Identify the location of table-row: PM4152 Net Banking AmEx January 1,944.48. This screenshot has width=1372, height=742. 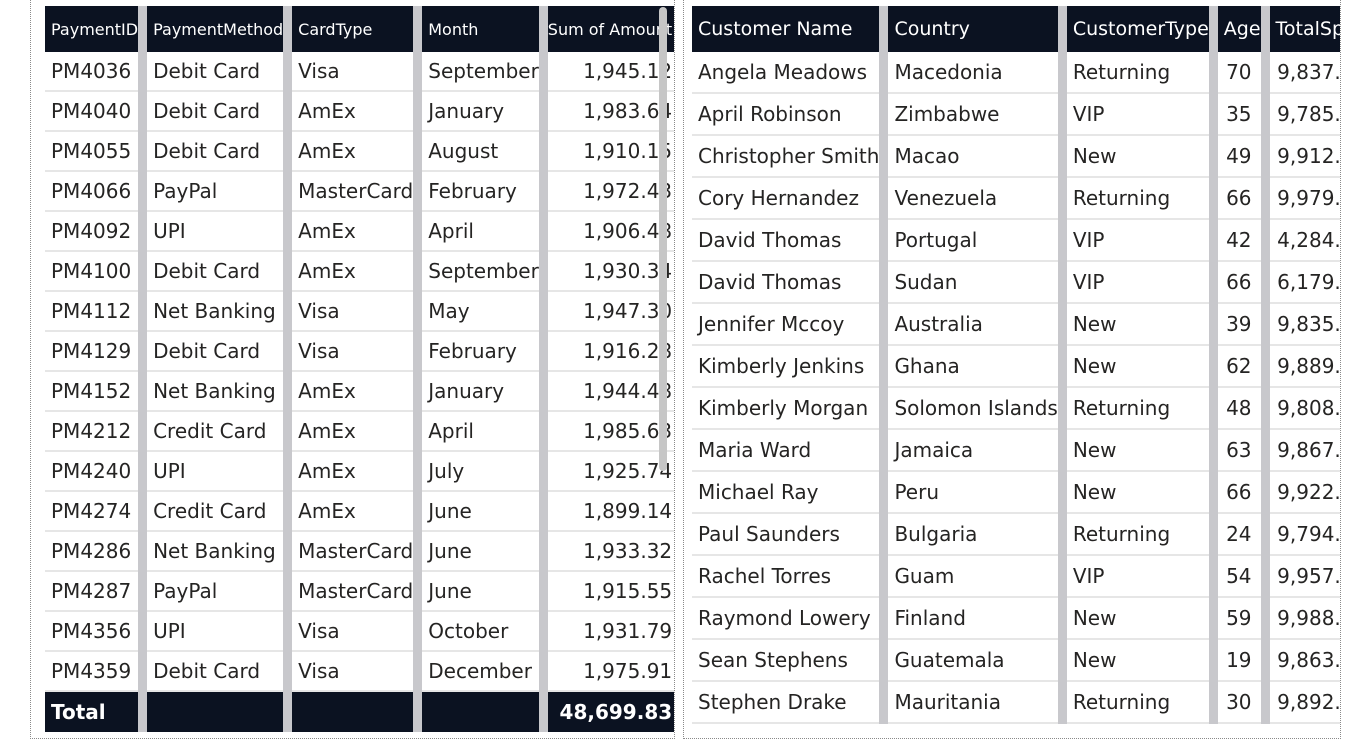
(359, 391).